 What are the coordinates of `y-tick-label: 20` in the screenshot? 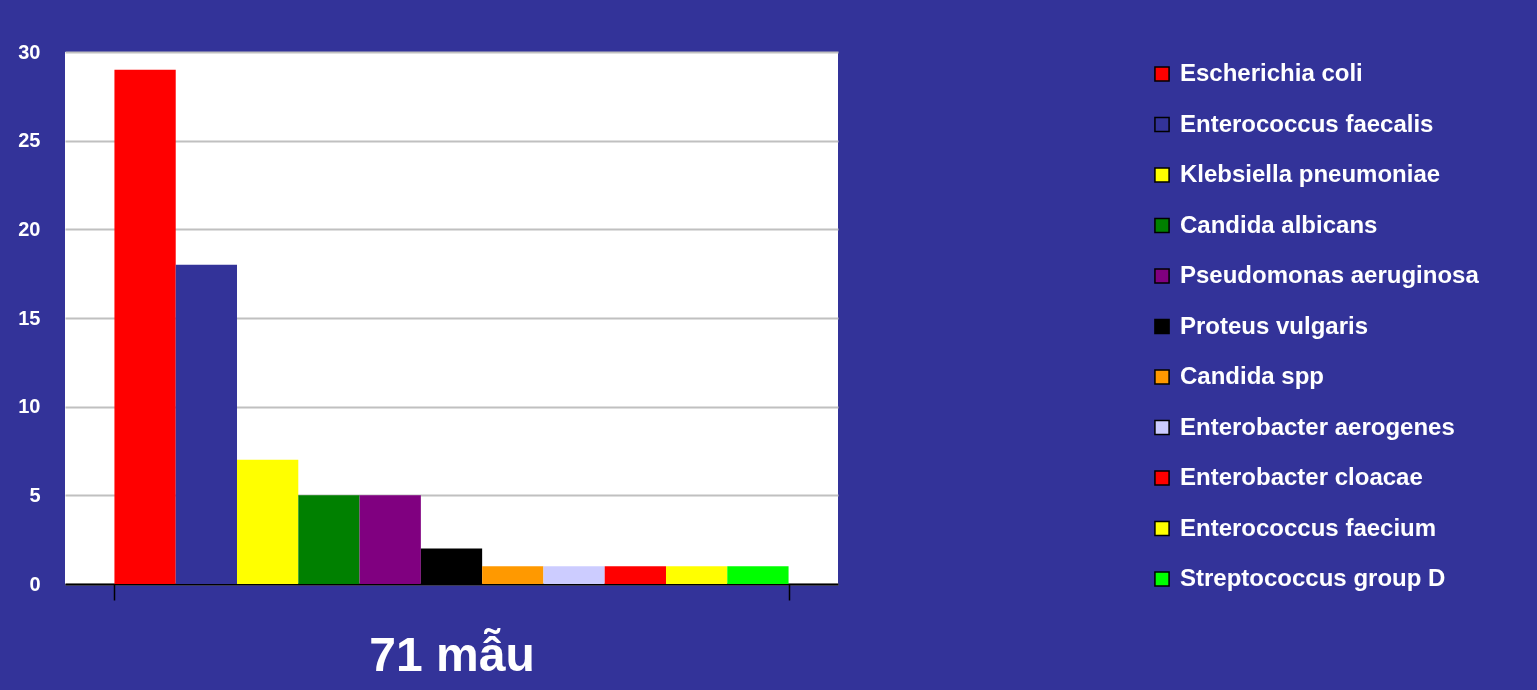 It's located at (29, 228).